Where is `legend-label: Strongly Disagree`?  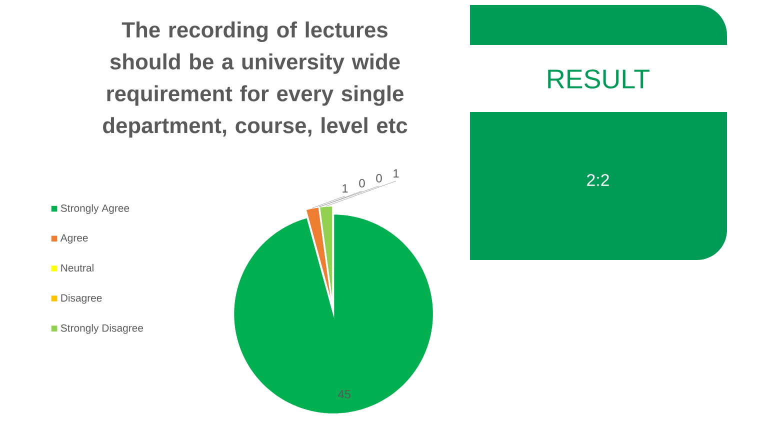
legend-label: Strongly Disagree is located at coordinates (102, 329).